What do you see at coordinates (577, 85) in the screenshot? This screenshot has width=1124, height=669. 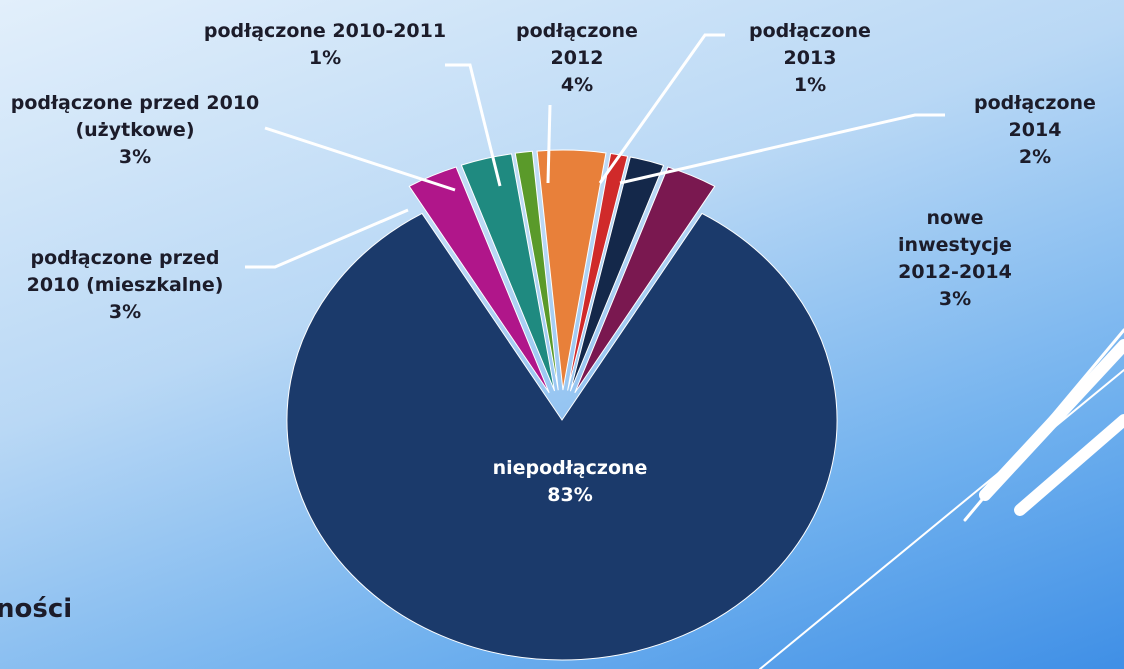 I see `value-label: 4%` at bounding box center [577, 85].